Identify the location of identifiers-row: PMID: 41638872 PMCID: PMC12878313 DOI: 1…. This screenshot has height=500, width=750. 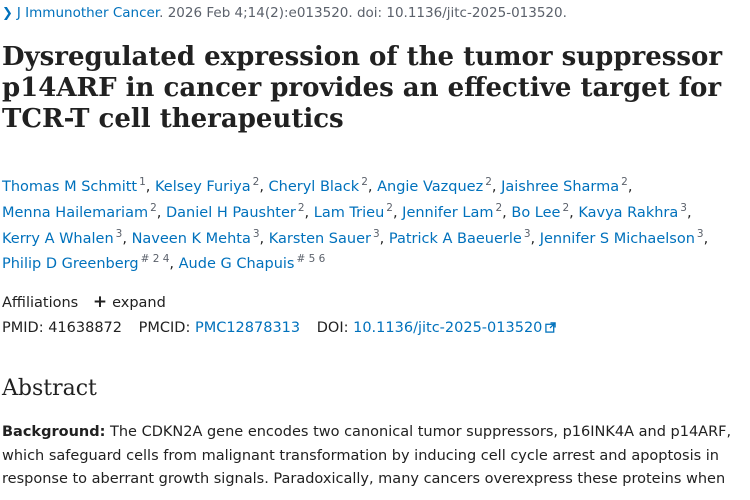
(279, 328).